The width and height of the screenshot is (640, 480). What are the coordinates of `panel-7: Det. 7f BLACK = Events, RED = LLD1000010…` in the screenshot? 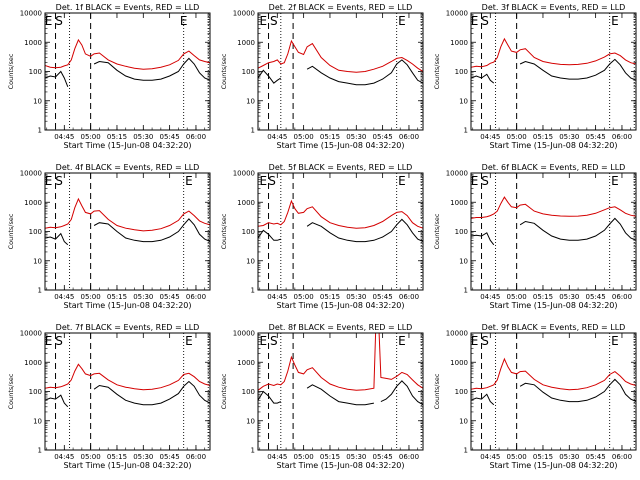 It's located at (109, 396).